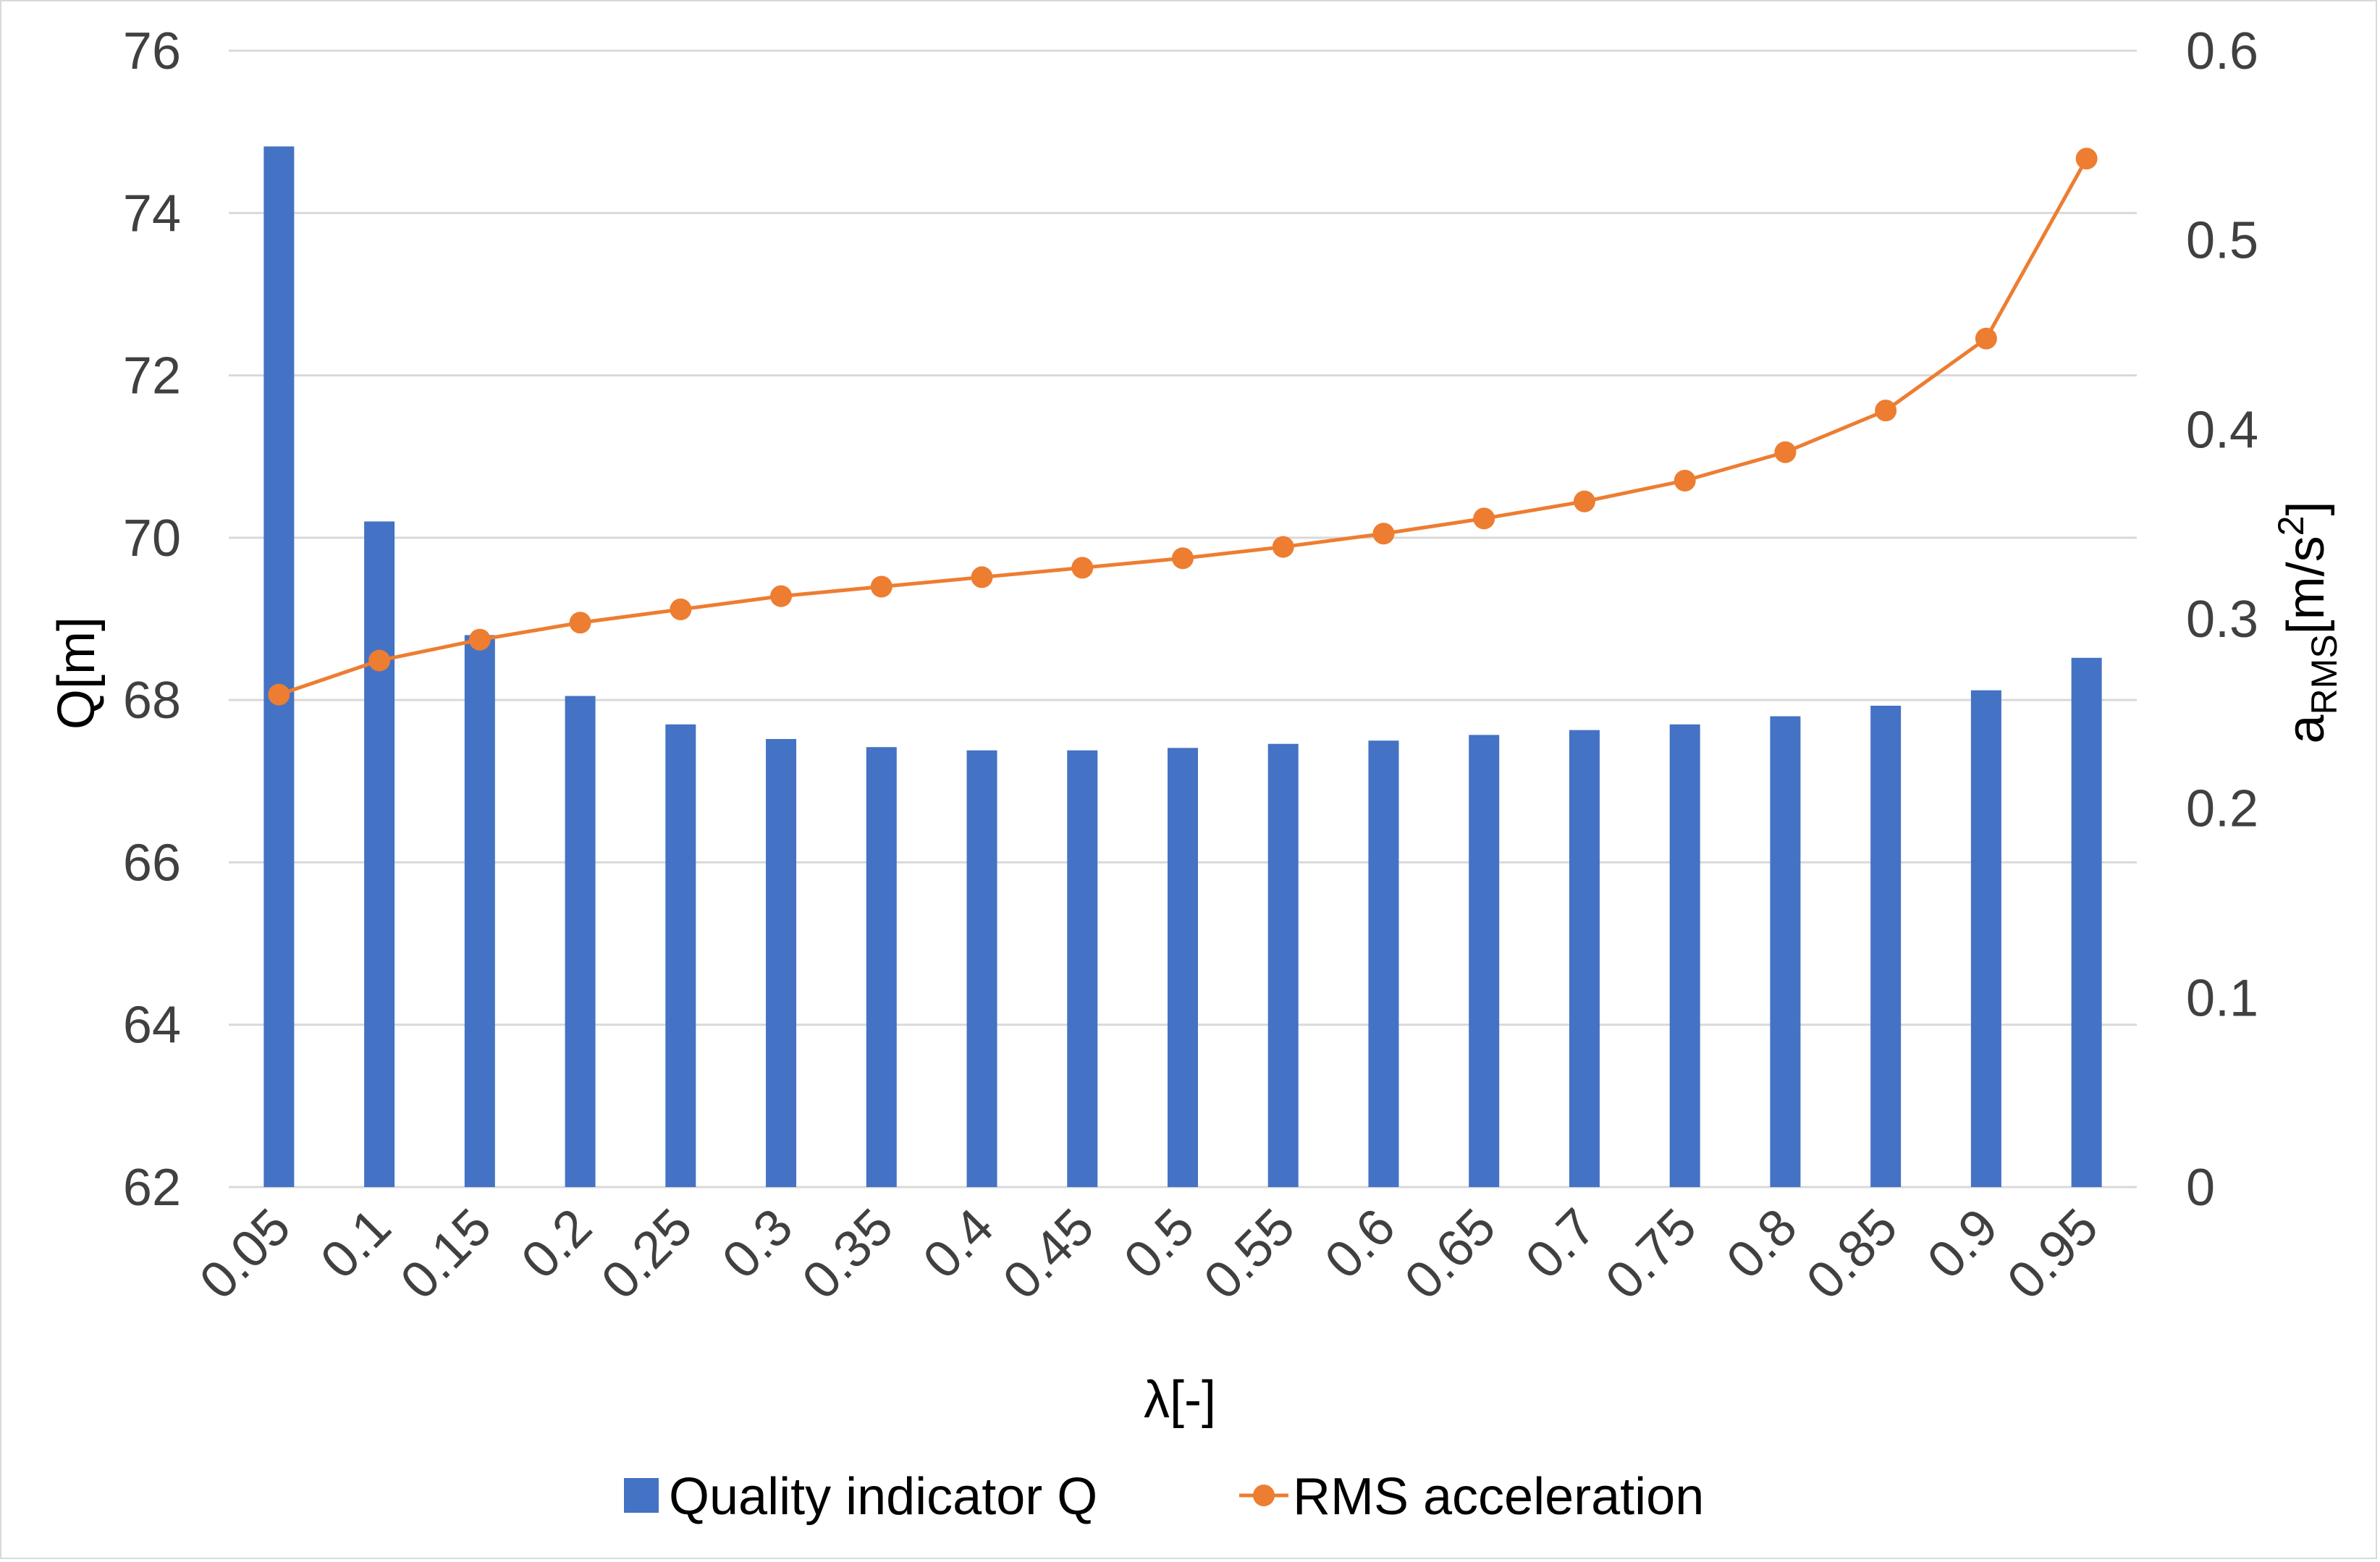 This screenshot has width=2380, height=1562. Describe the element at coordinates (2086, 159) in the screenshot. I see `rms-point-0.95` at that location.